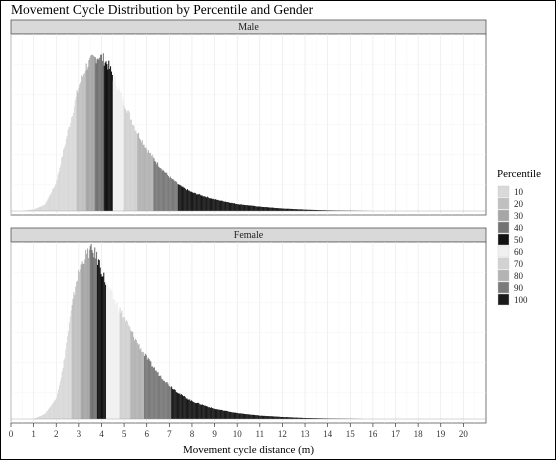 This screenshot has width=556, height=460. What do you see at coordinates (503, 287) in the screenshot?
I see `legend-swatch` at bounding box center [503, 287].